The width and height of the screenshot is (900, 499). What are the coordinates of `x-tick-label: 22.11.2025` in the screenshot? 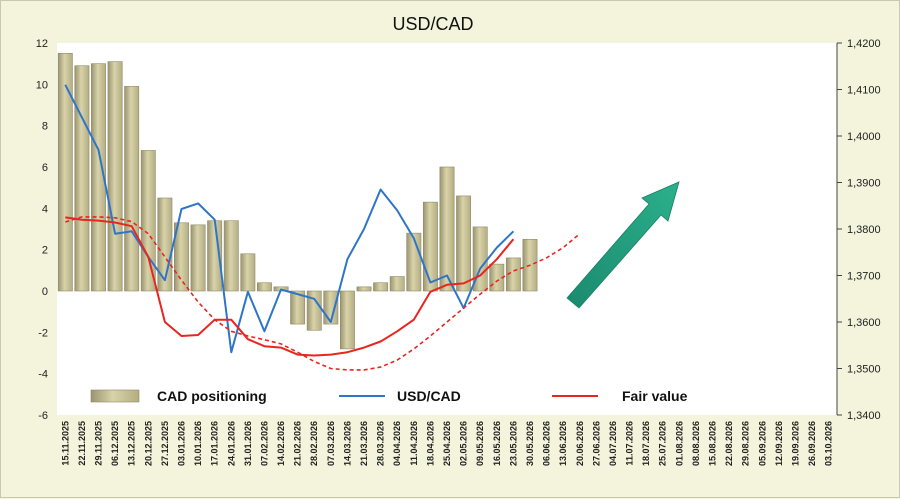 It's located at (82, 443).